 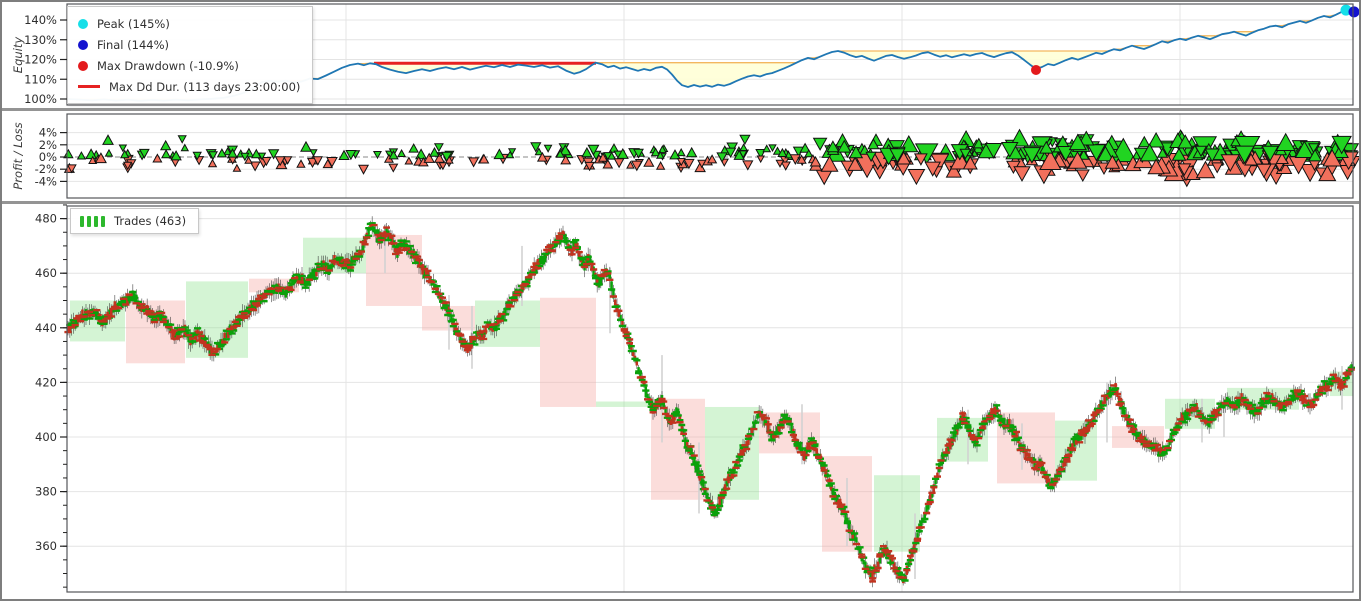 I want to click on y-tick-label: 130%, so click(x=40, y=40).